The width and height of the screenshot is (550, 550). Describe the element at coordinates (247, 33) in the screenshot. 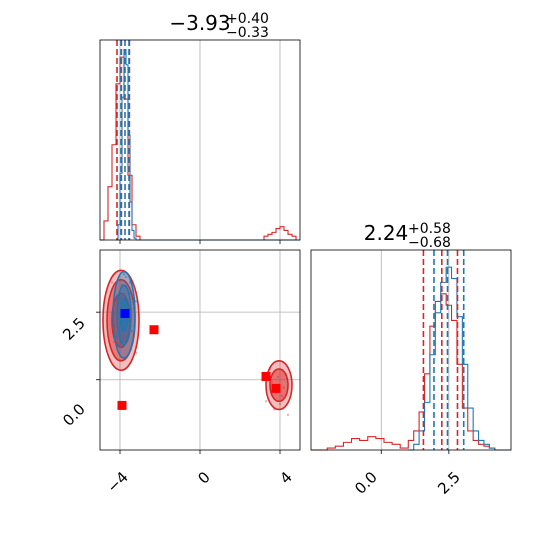

I see `title-param1-minus: −0.33` at that location.